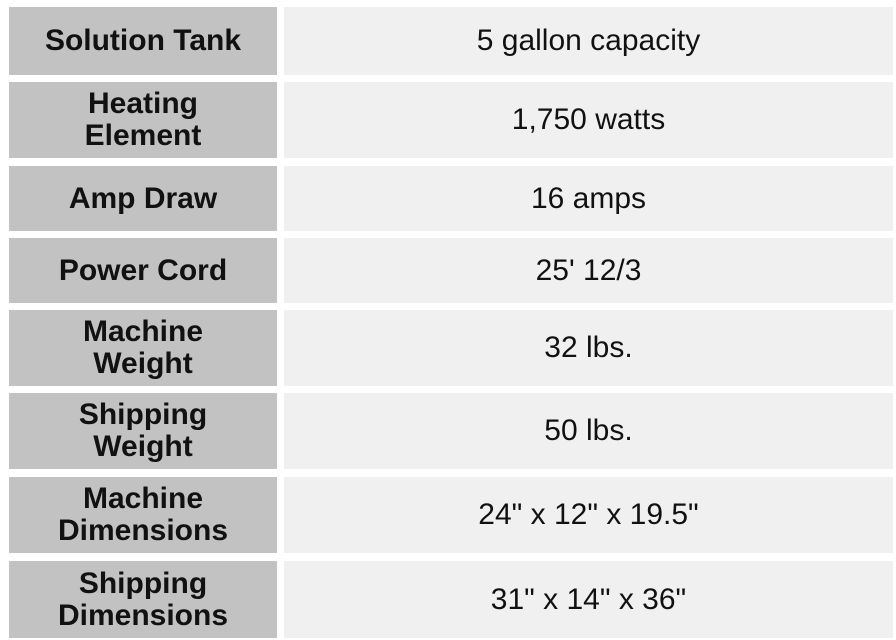 The width and height of the screenshot is (896, 640). Describe the element at coordinates (588, 348) in the screenshot. I see `spec-value: 32 lbs.` at that location.